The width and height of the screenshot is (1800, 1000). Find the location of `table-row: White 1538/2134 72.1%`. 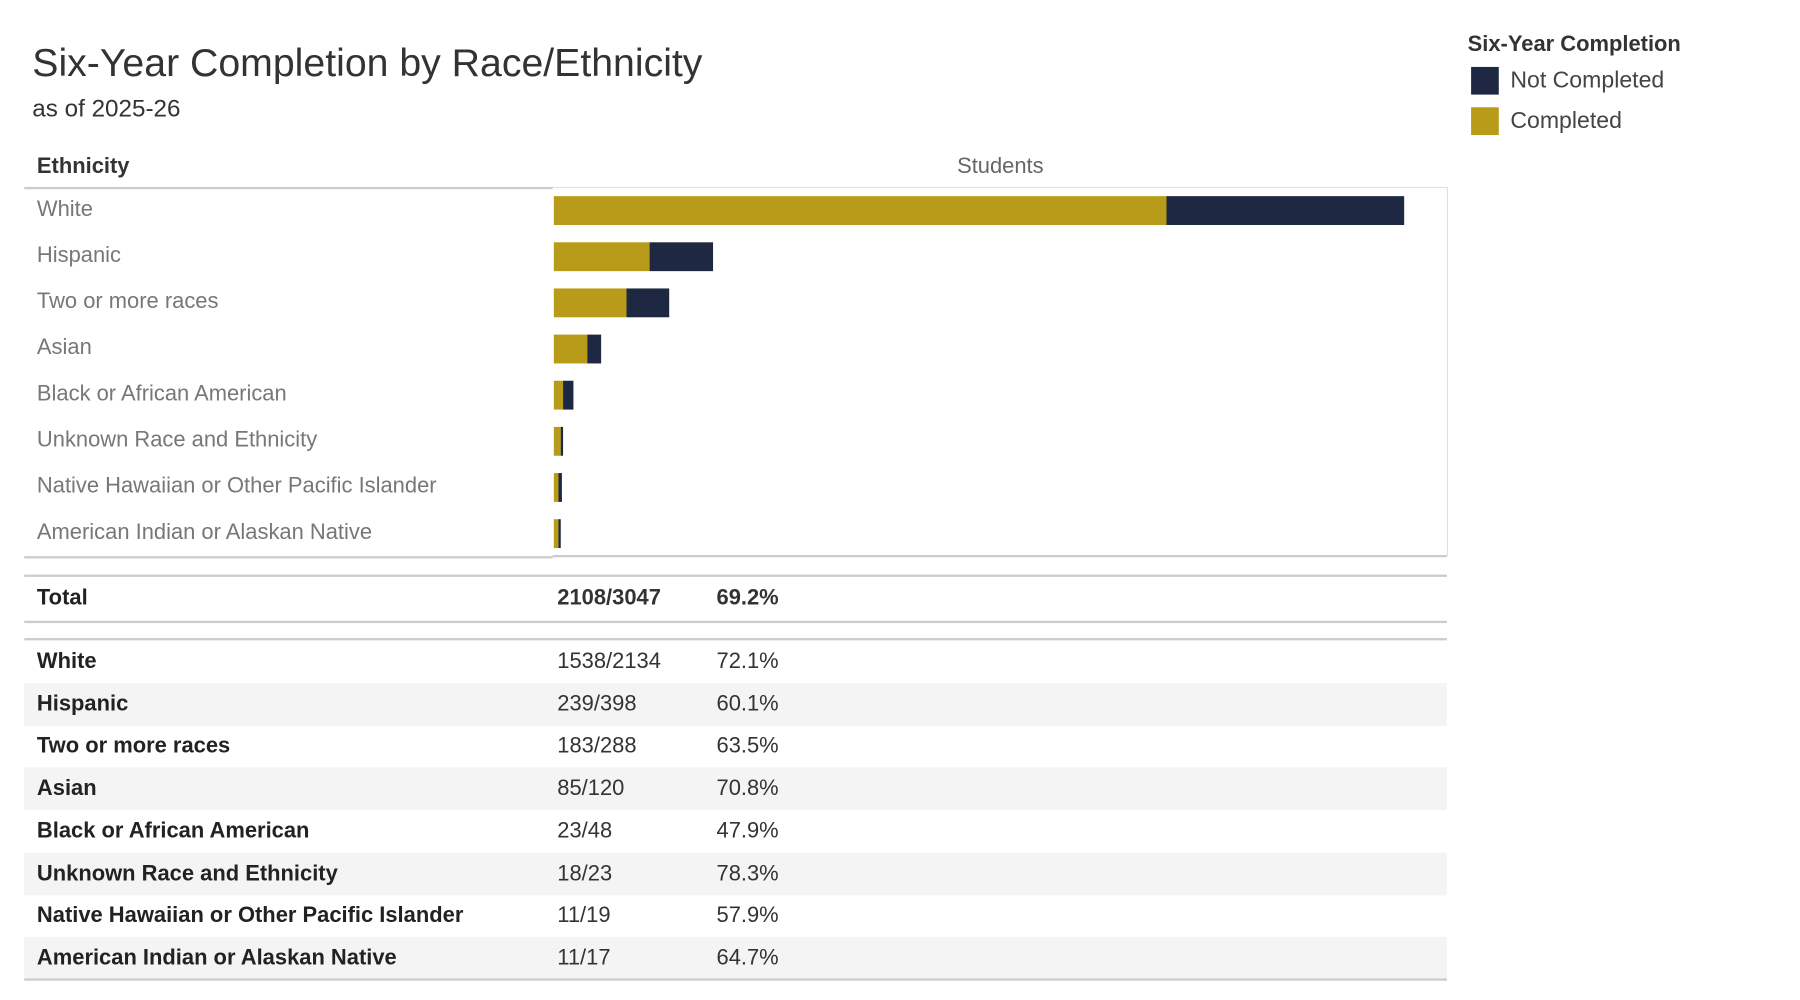

table-row: White 1538/2134 72.1% is located at coordinates (735, 661).